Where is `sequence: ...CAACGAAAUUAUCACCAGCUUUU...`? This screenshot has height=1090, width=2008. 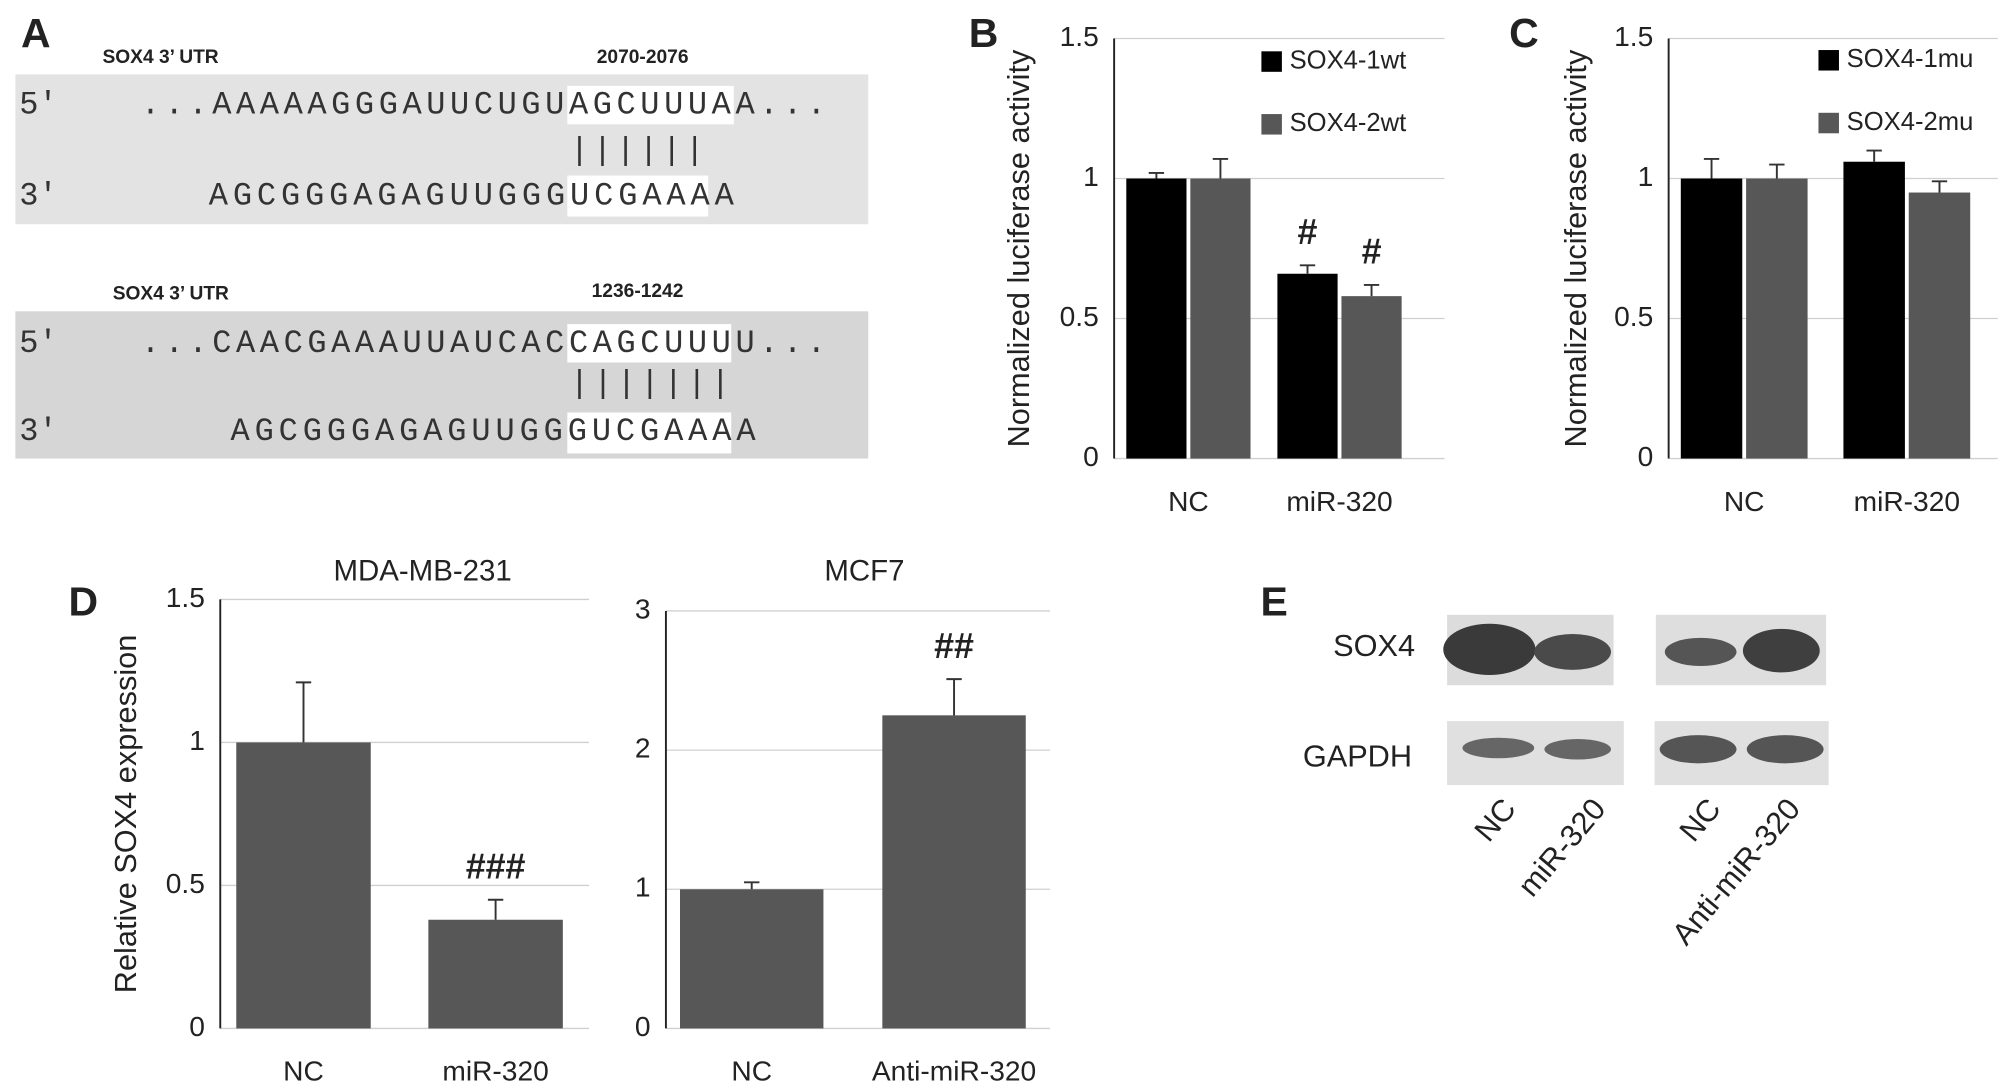
sequence: ...CAACGAAAUUAUCACCAGCUUUU... is located at coordinates (483, 343).